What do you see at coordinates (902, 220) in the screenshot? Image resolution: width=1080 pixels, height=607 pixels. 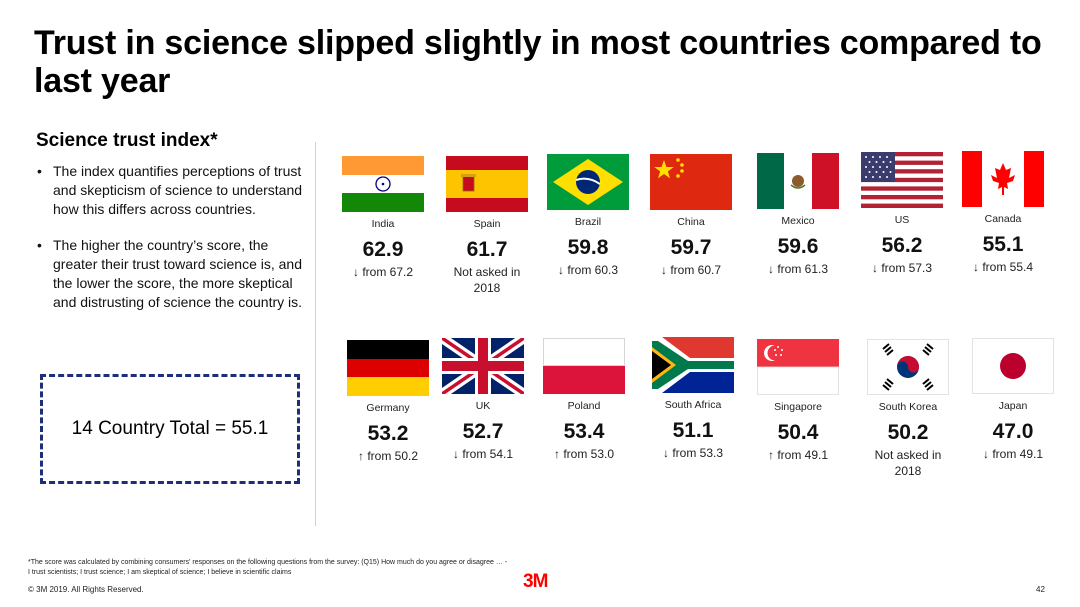 I see `country-name: US` at bounding box center [902, 220].